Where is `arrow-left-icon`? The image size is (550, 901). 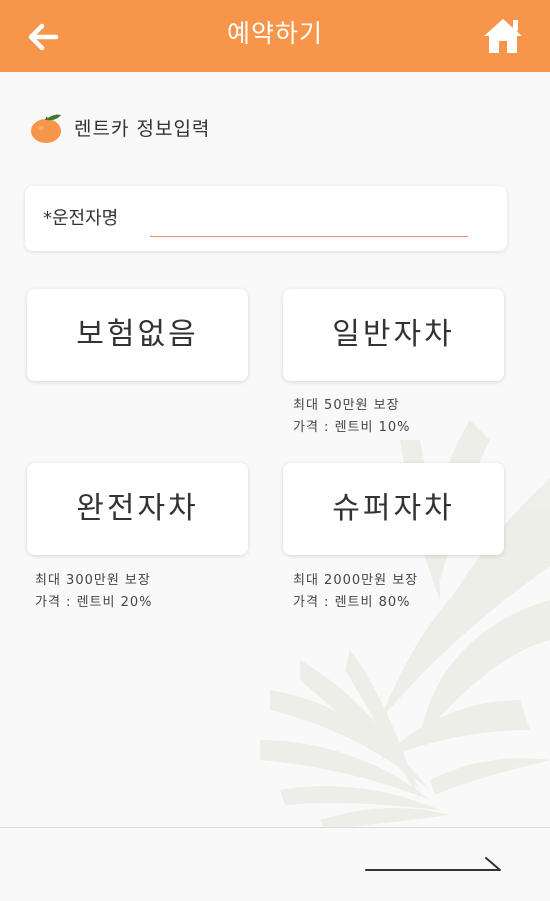
arrow-left-icon is located at coordinates (43, 37).